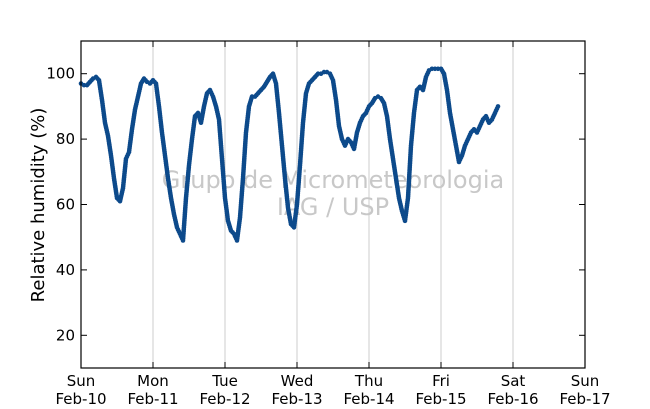  What do you see at coordinates (153, 381) in the screenshot?
I see `x-tick-label-day: Mon` at bounding box center [153, 381].